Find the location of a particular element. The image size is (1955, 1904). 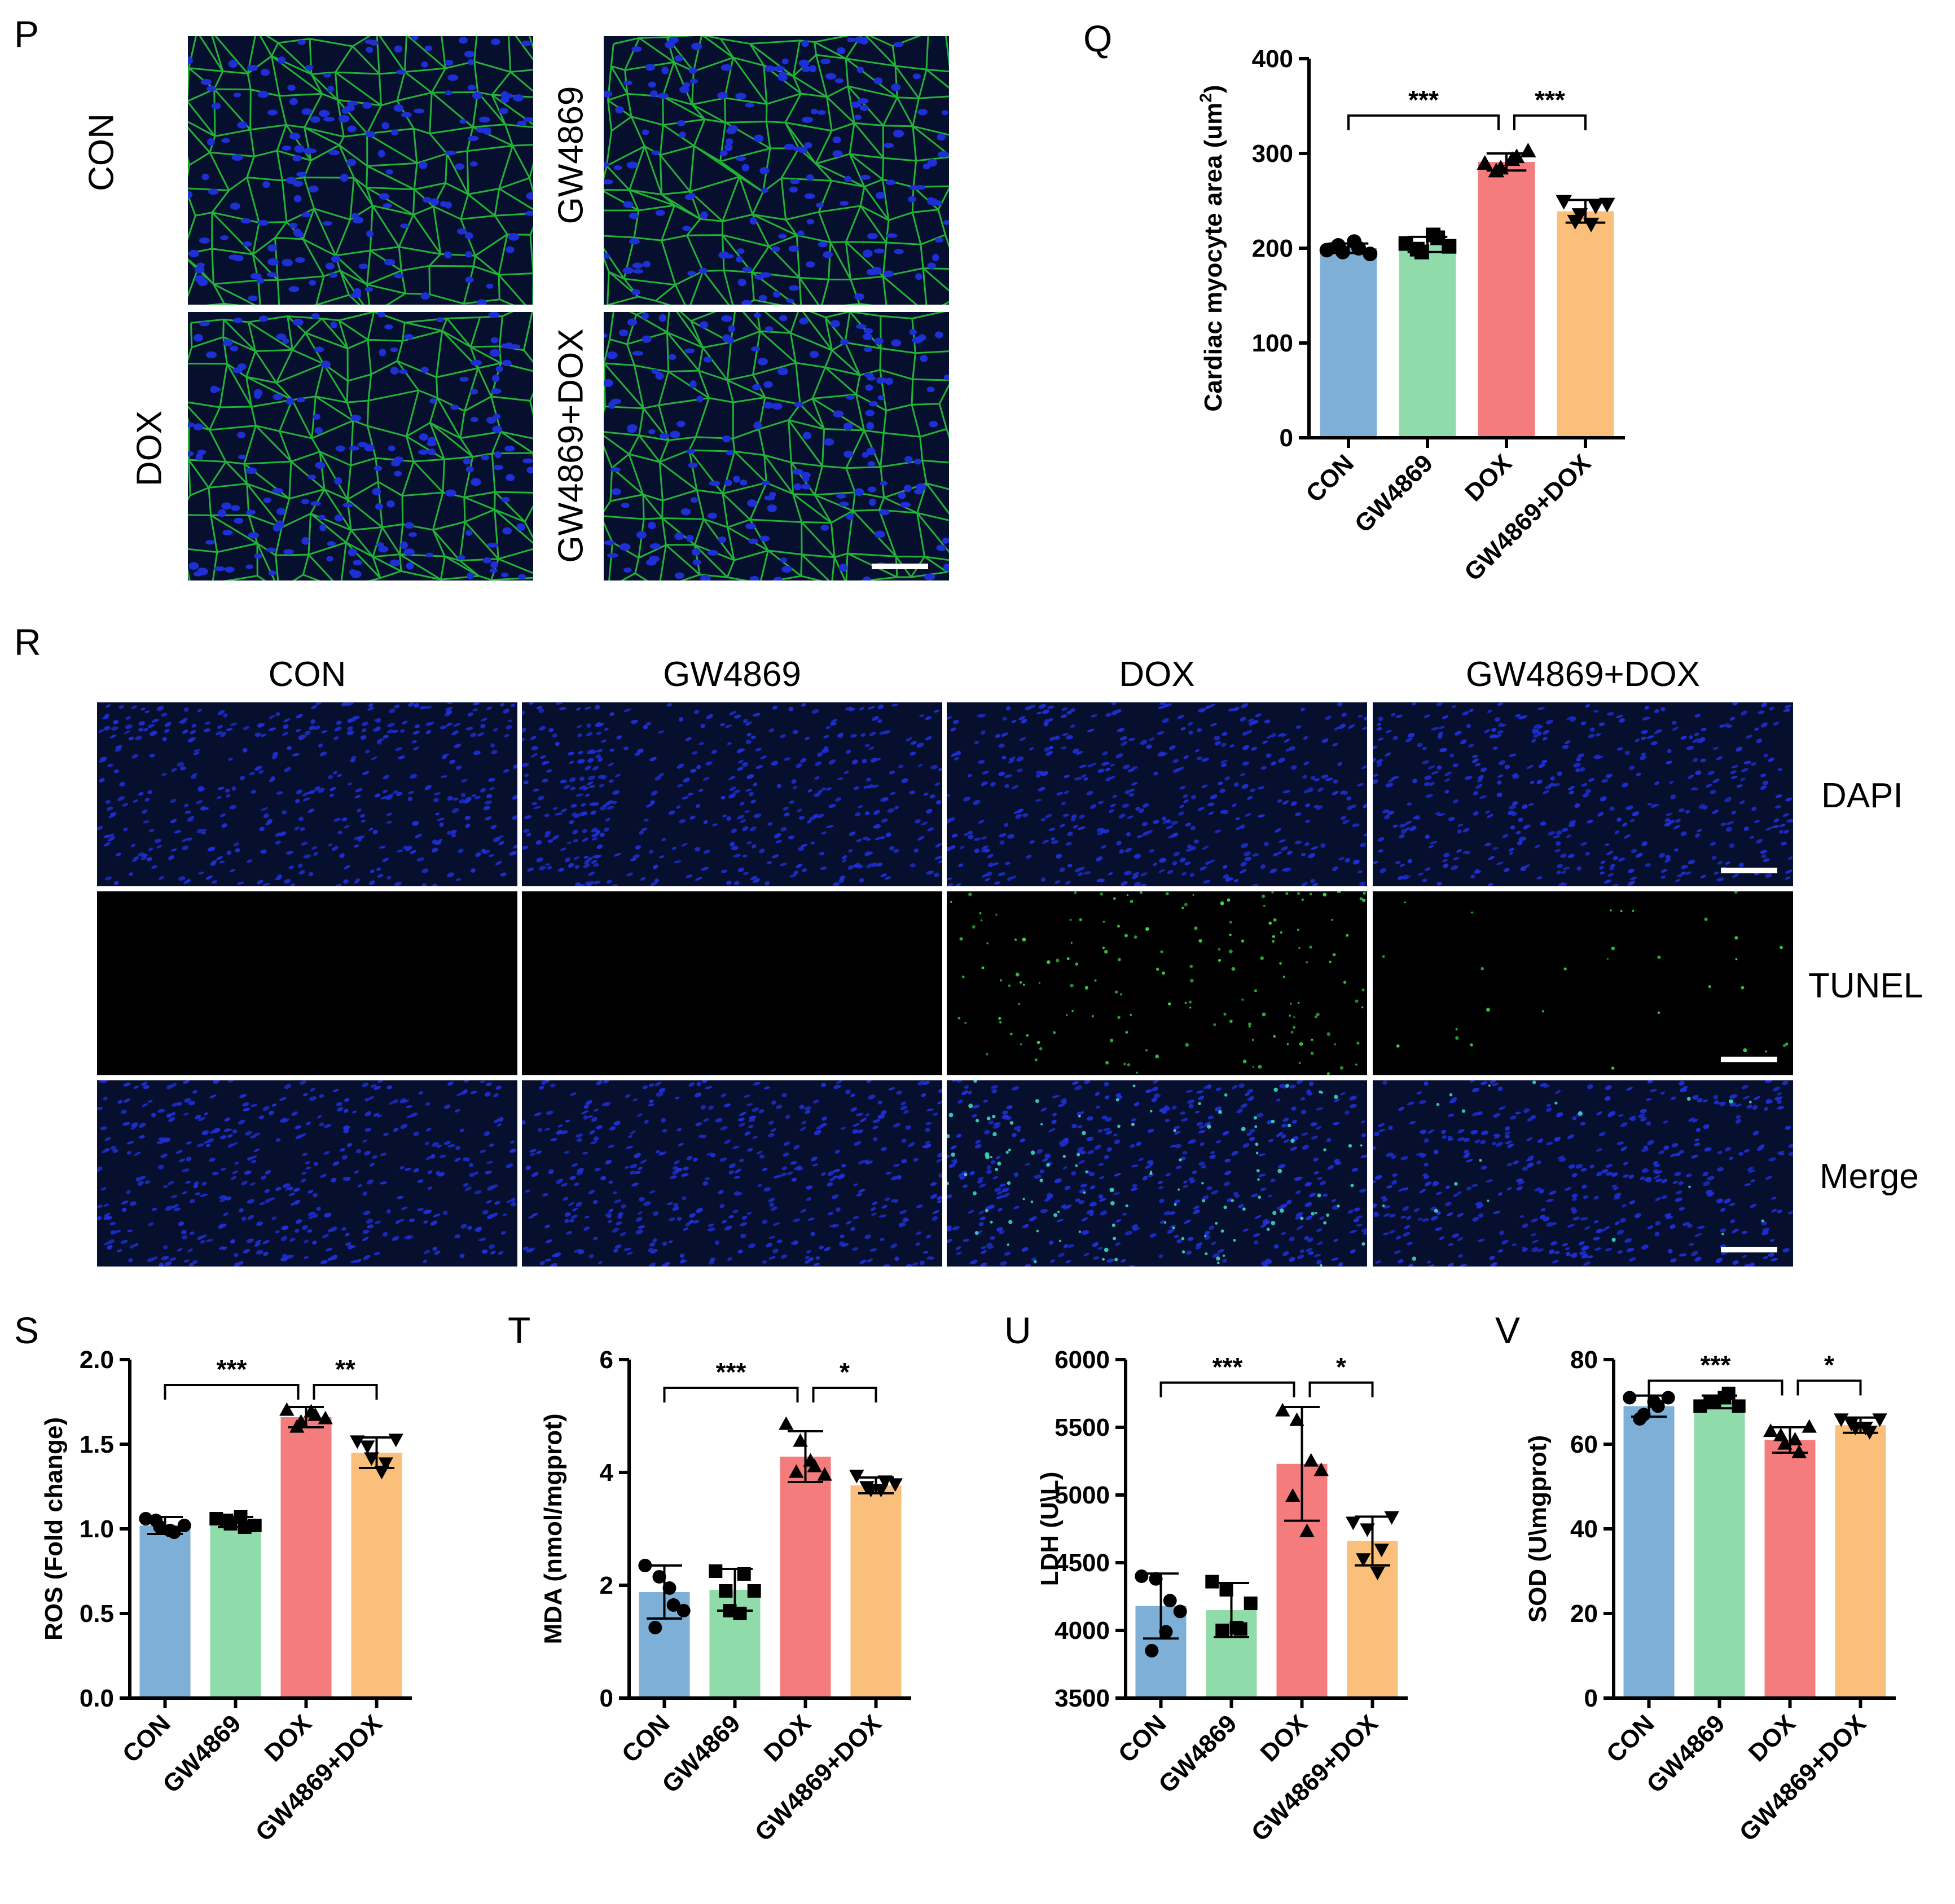

r-dapi-gw4869 is located at coordinates (732, 794).